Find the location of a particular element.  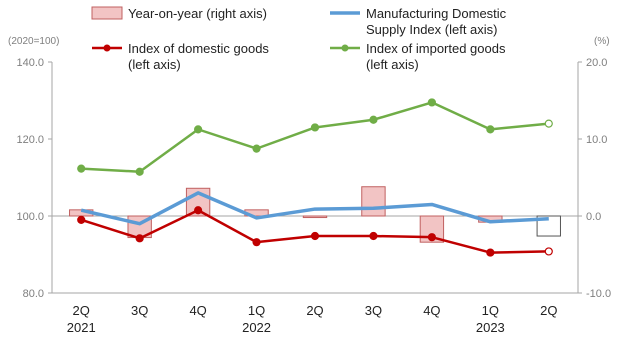

mfg-supply-line is located at coordinates (314, 208).